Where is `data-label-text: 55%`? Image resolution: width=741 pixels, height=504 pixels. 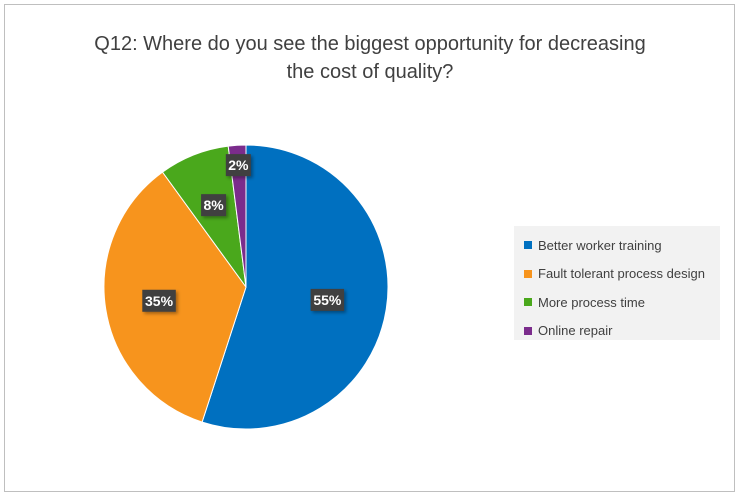
data-label-text: 55% is located at coordinates (327, 300).